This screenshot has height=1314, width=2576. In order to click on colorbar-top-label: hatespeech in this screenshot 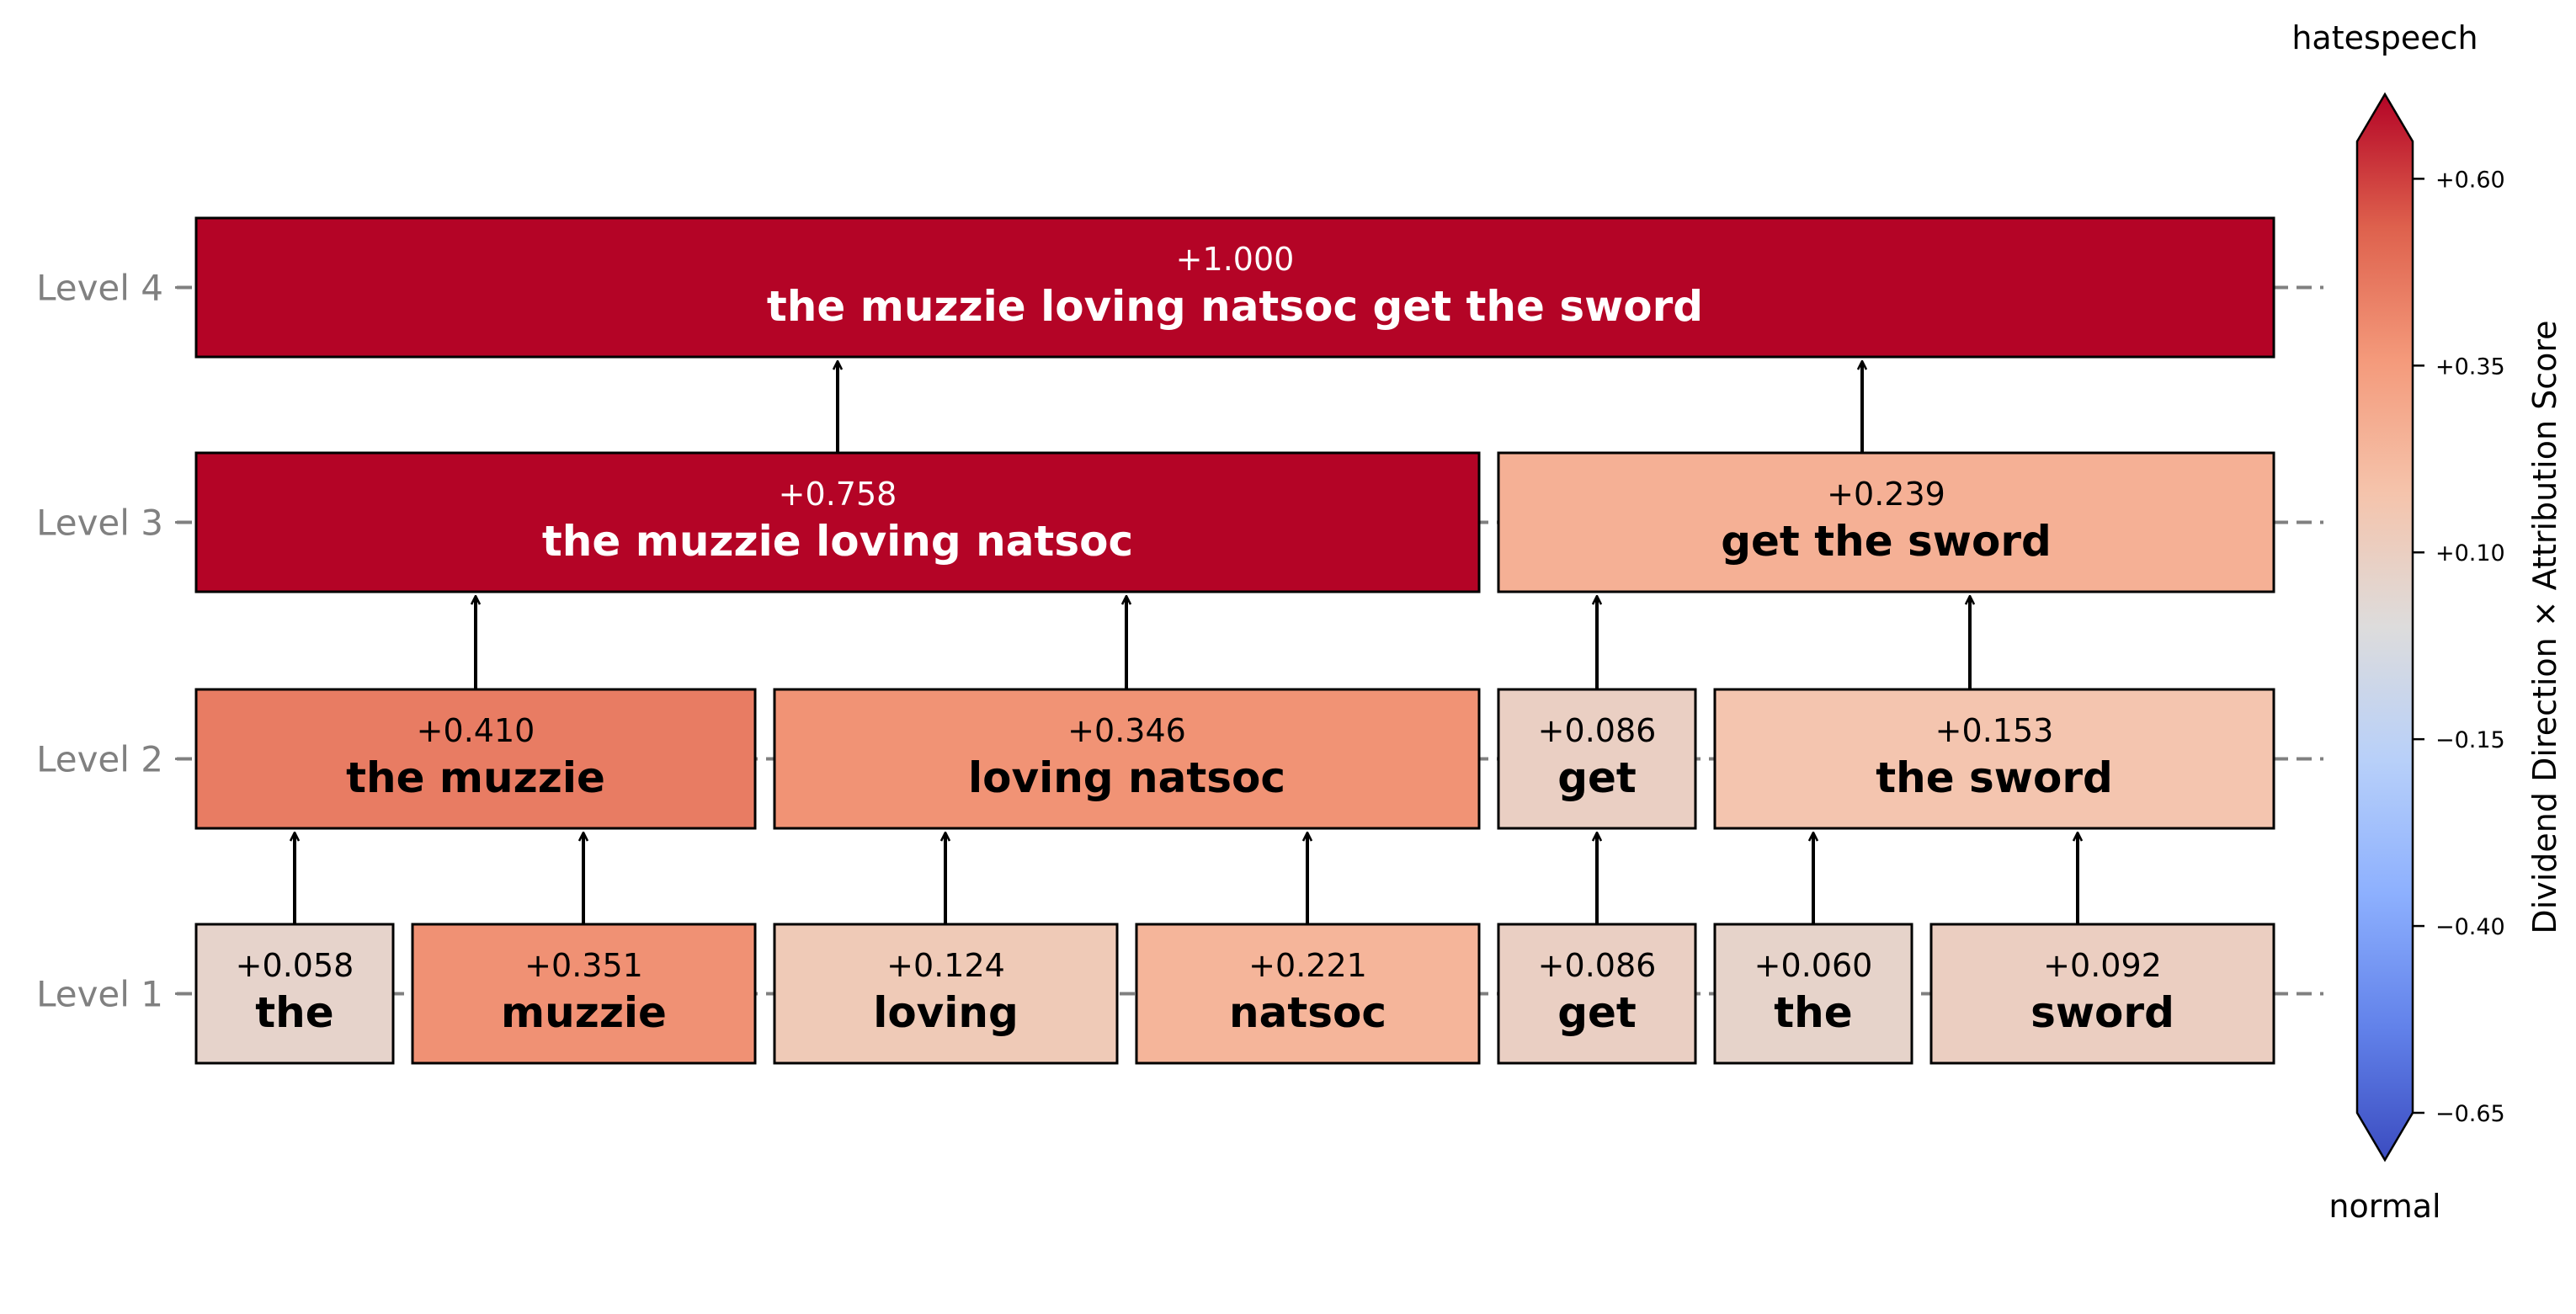, I will do `click(2385, 37)`.